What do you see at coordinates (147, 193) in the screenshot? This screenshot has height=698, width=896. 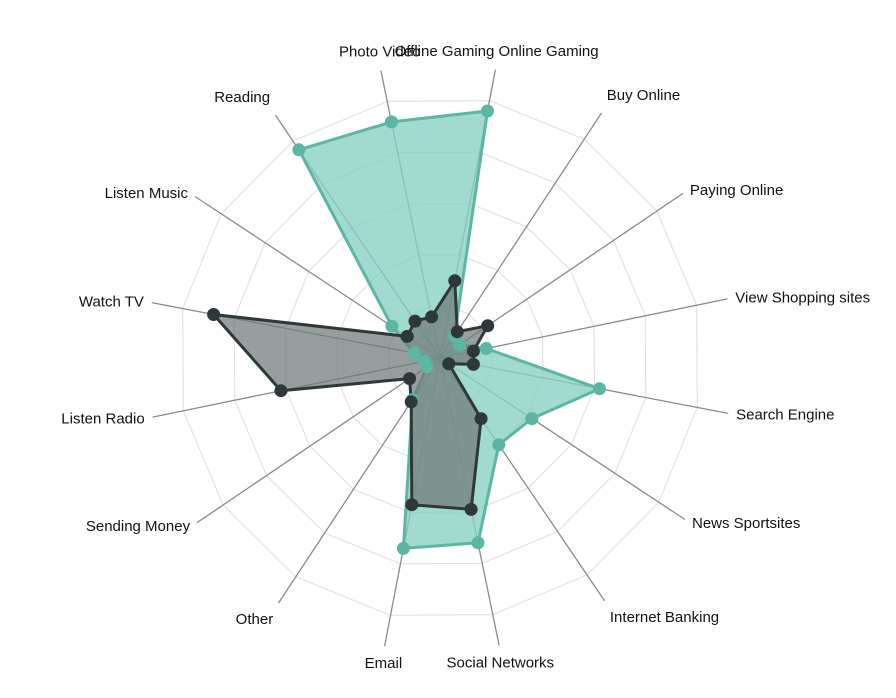 I see `axis-label-13: Listen Music` at bounding box center [147, 193].